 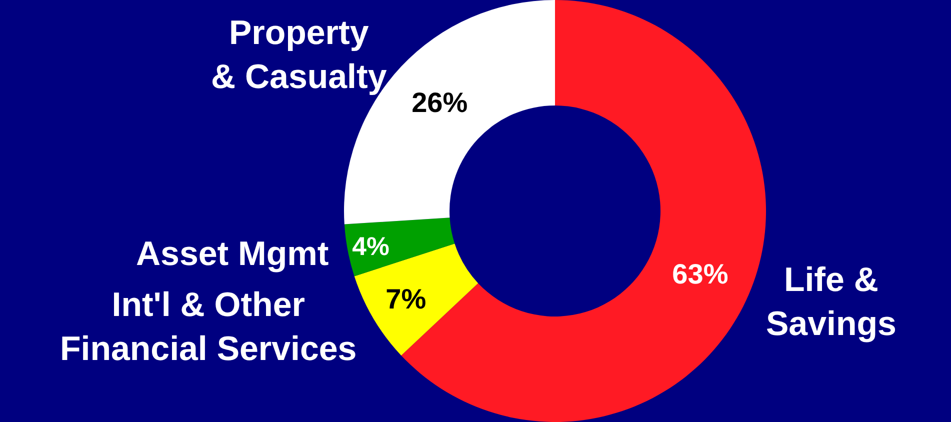 I want to click on slice-label: Life & Savings, so click(x=831, y=302).